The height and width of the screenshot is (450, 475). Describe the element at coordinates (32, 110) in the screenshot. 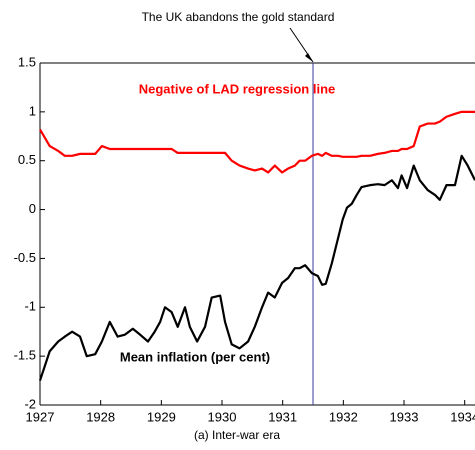

I see `y-tick-label: 1` at that location.